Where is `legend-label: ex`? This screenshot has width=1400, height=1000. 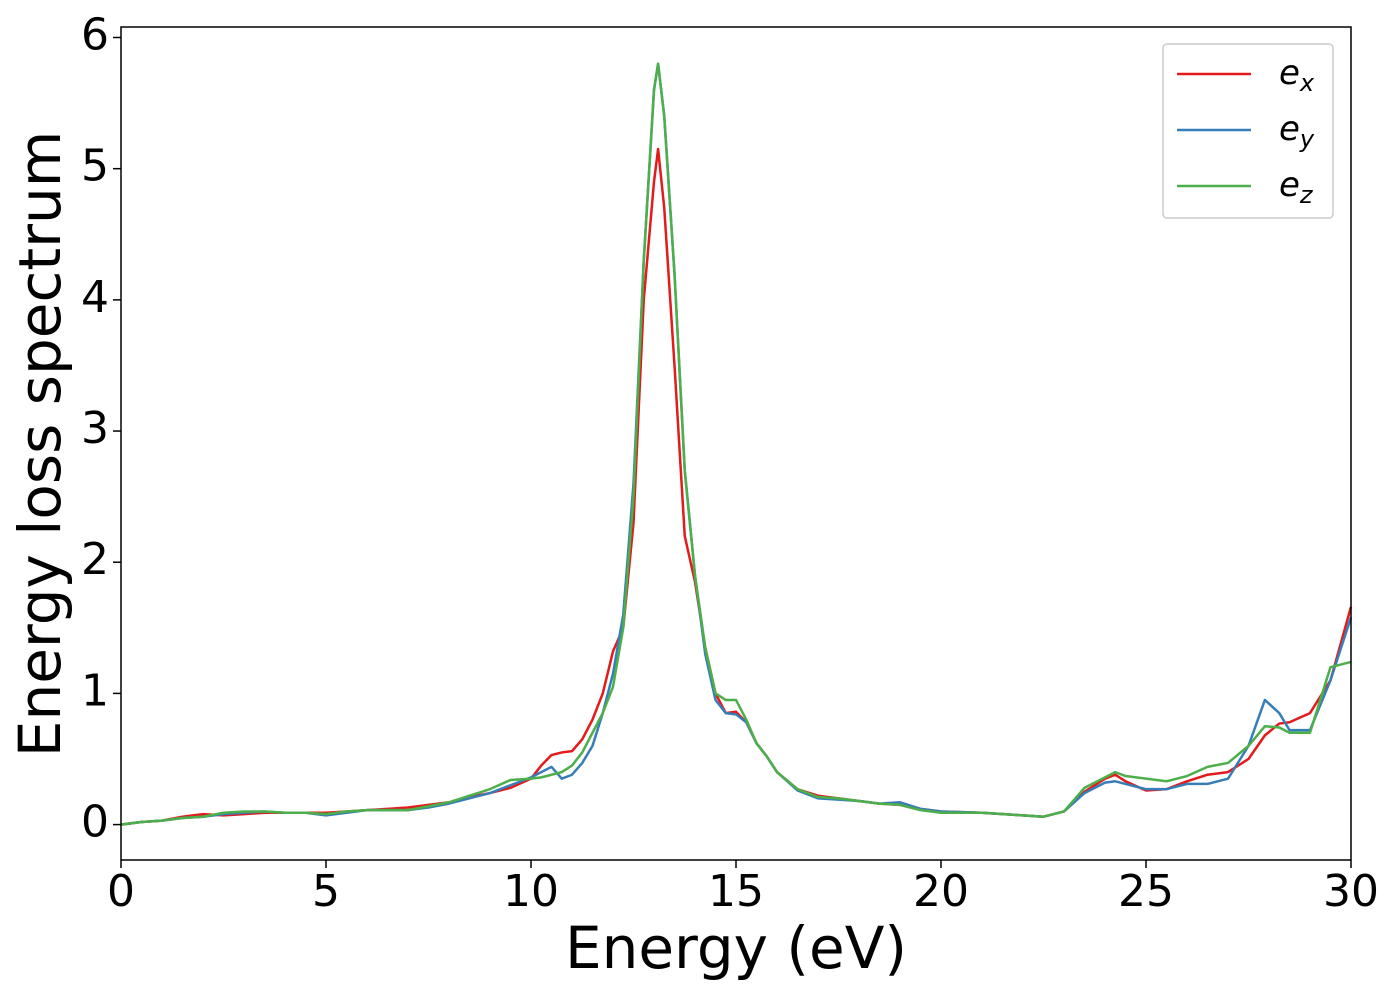 legend-label: ex is located at coordinates (1297, 75).